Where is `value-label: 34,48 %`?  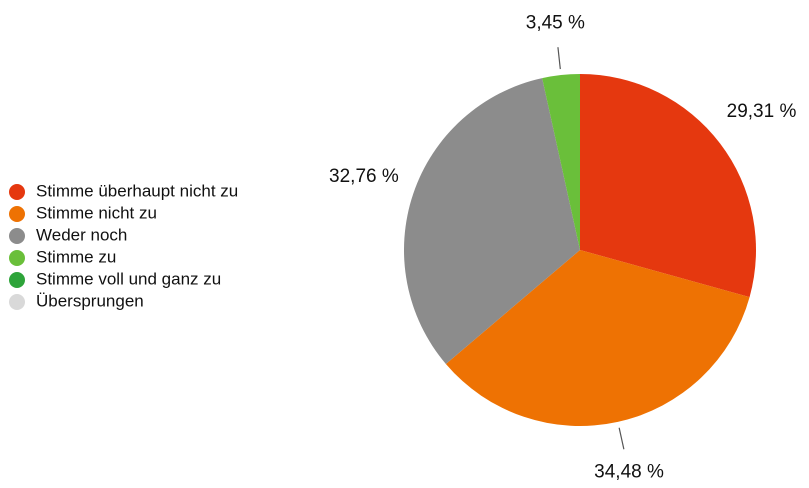 value-label: 34,48 % is located at coordinates (629, 472).